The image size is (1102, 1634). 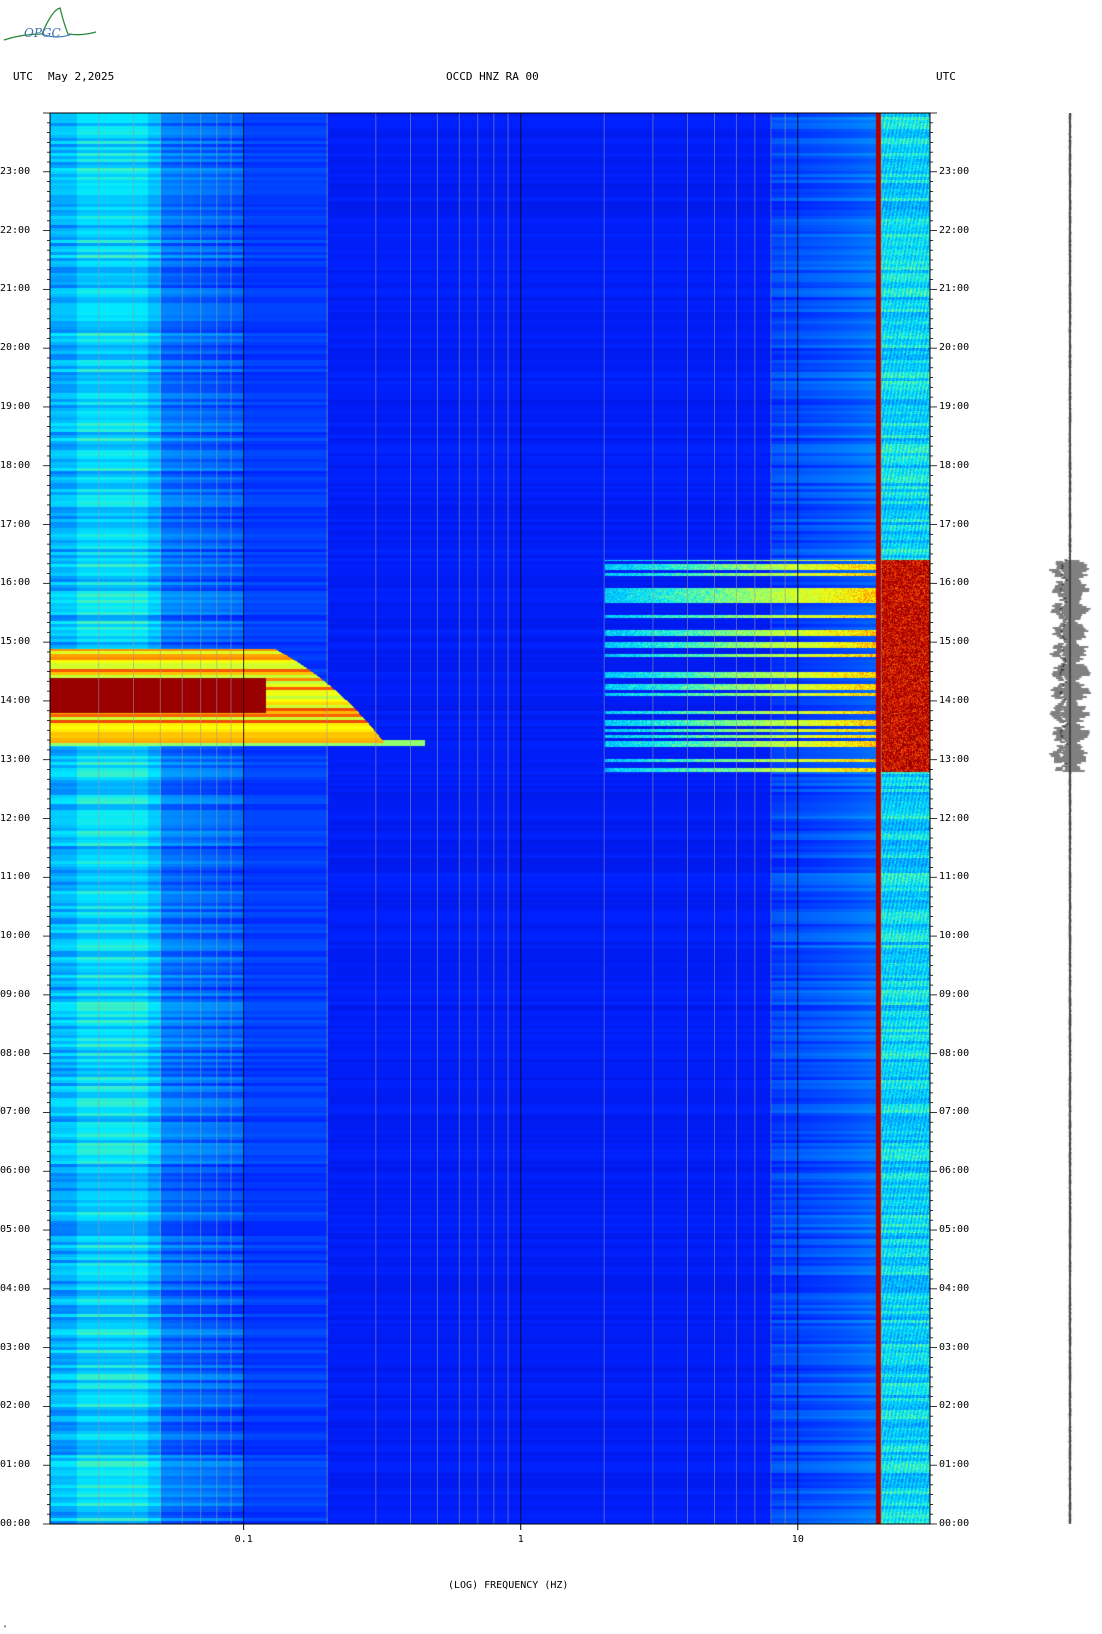 I want to click on logo-text: OPGC, so click(x=42, y=33).